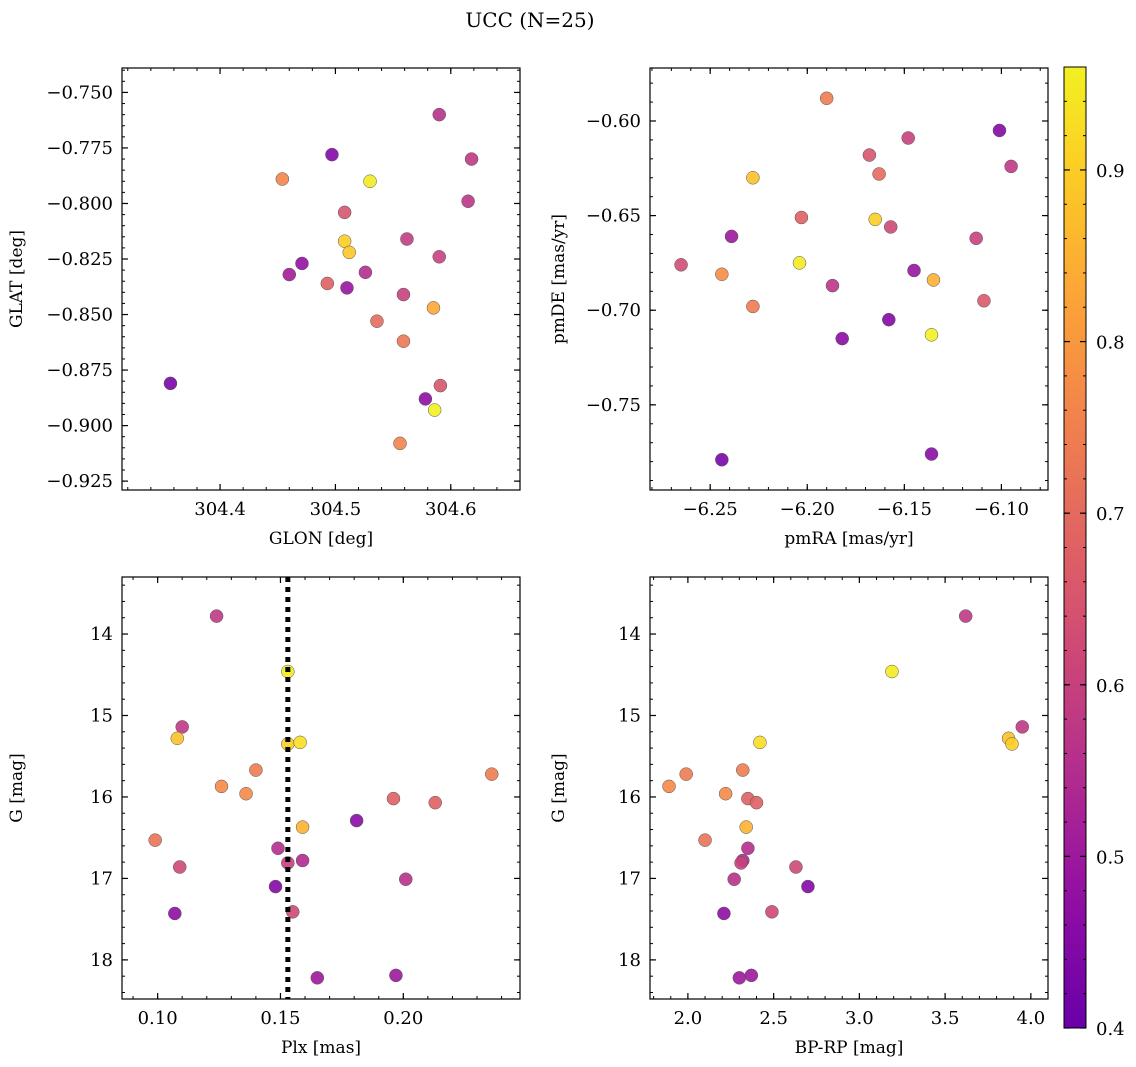  I want to click on y-tick-label: 18, so click(101, 960).